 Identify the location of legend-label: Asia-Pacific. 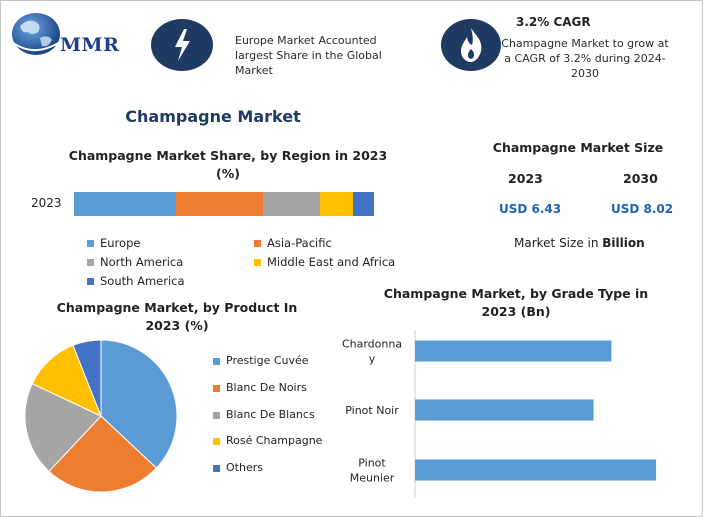
(299, 243).